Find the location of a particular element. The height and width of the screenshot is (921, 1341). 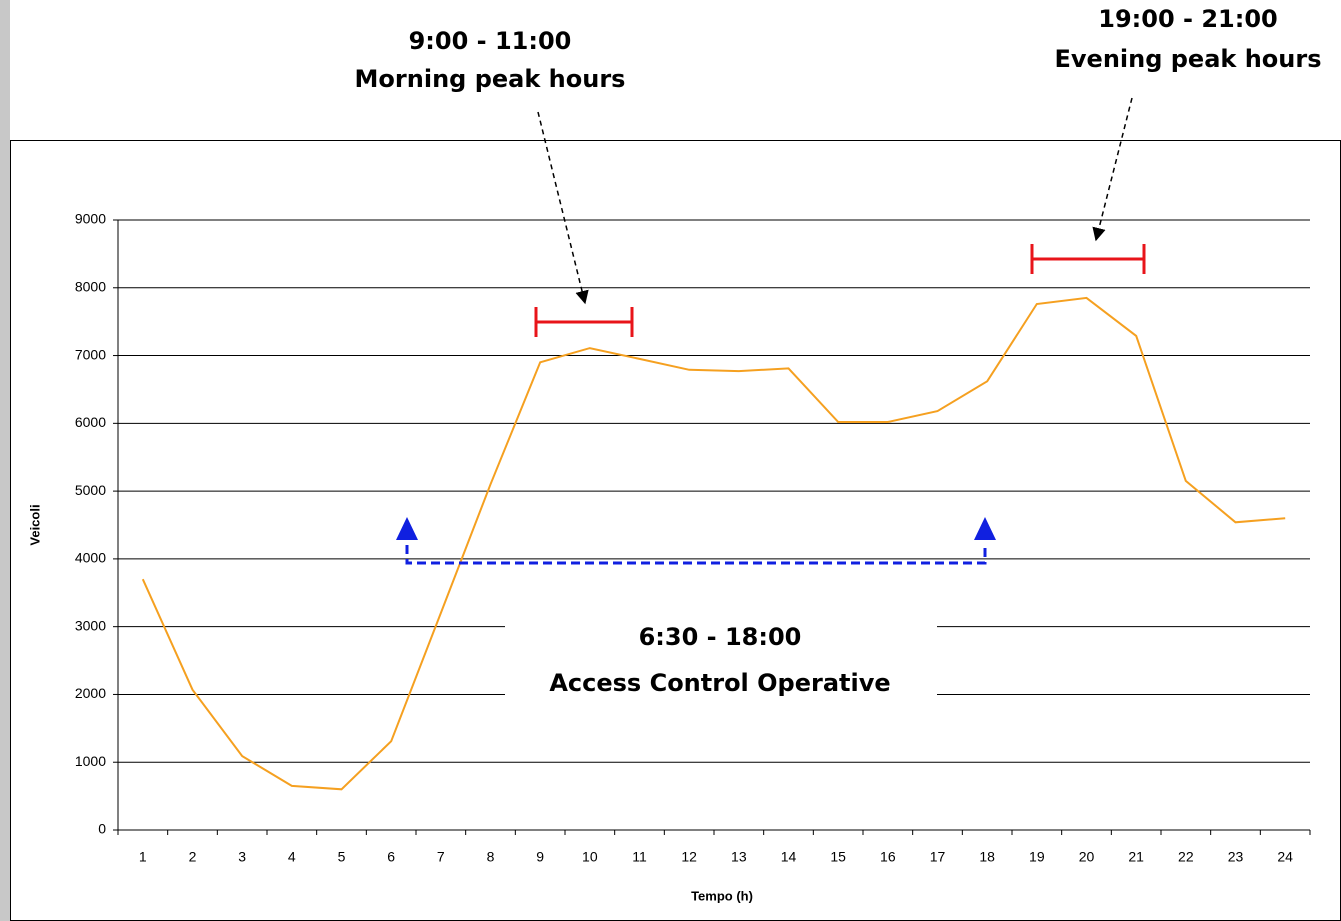

y-tick-label: 8000 is located at coordinates (90, 286).